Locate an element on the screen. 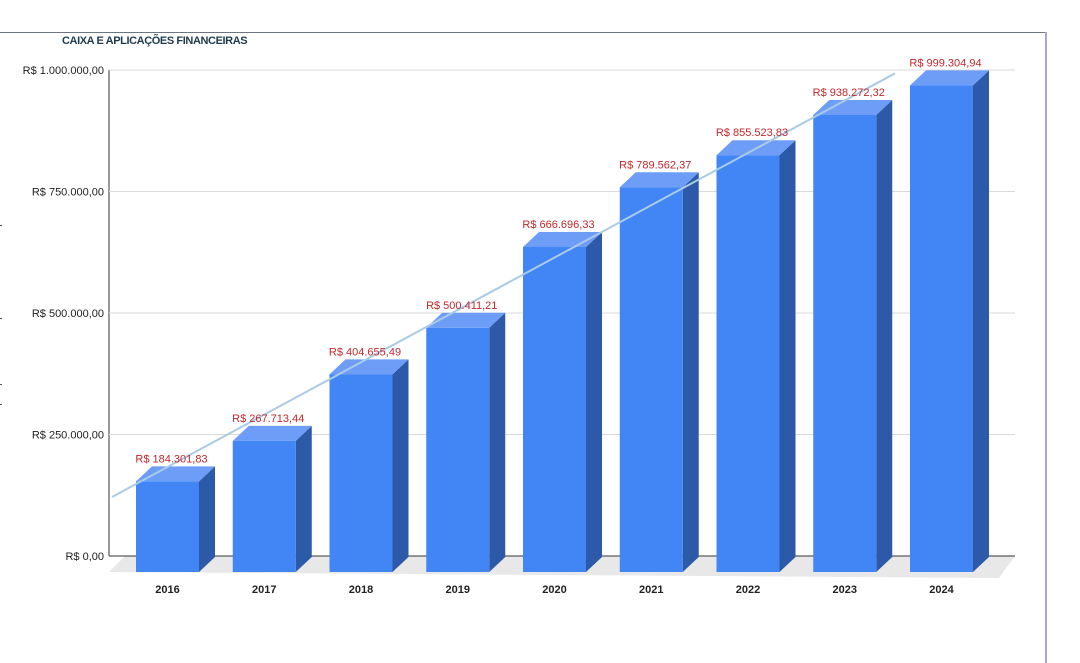 This screenshot has width=1080, height=663. data-label: R$ 999.304,94 is located at coordinates (945, 63).